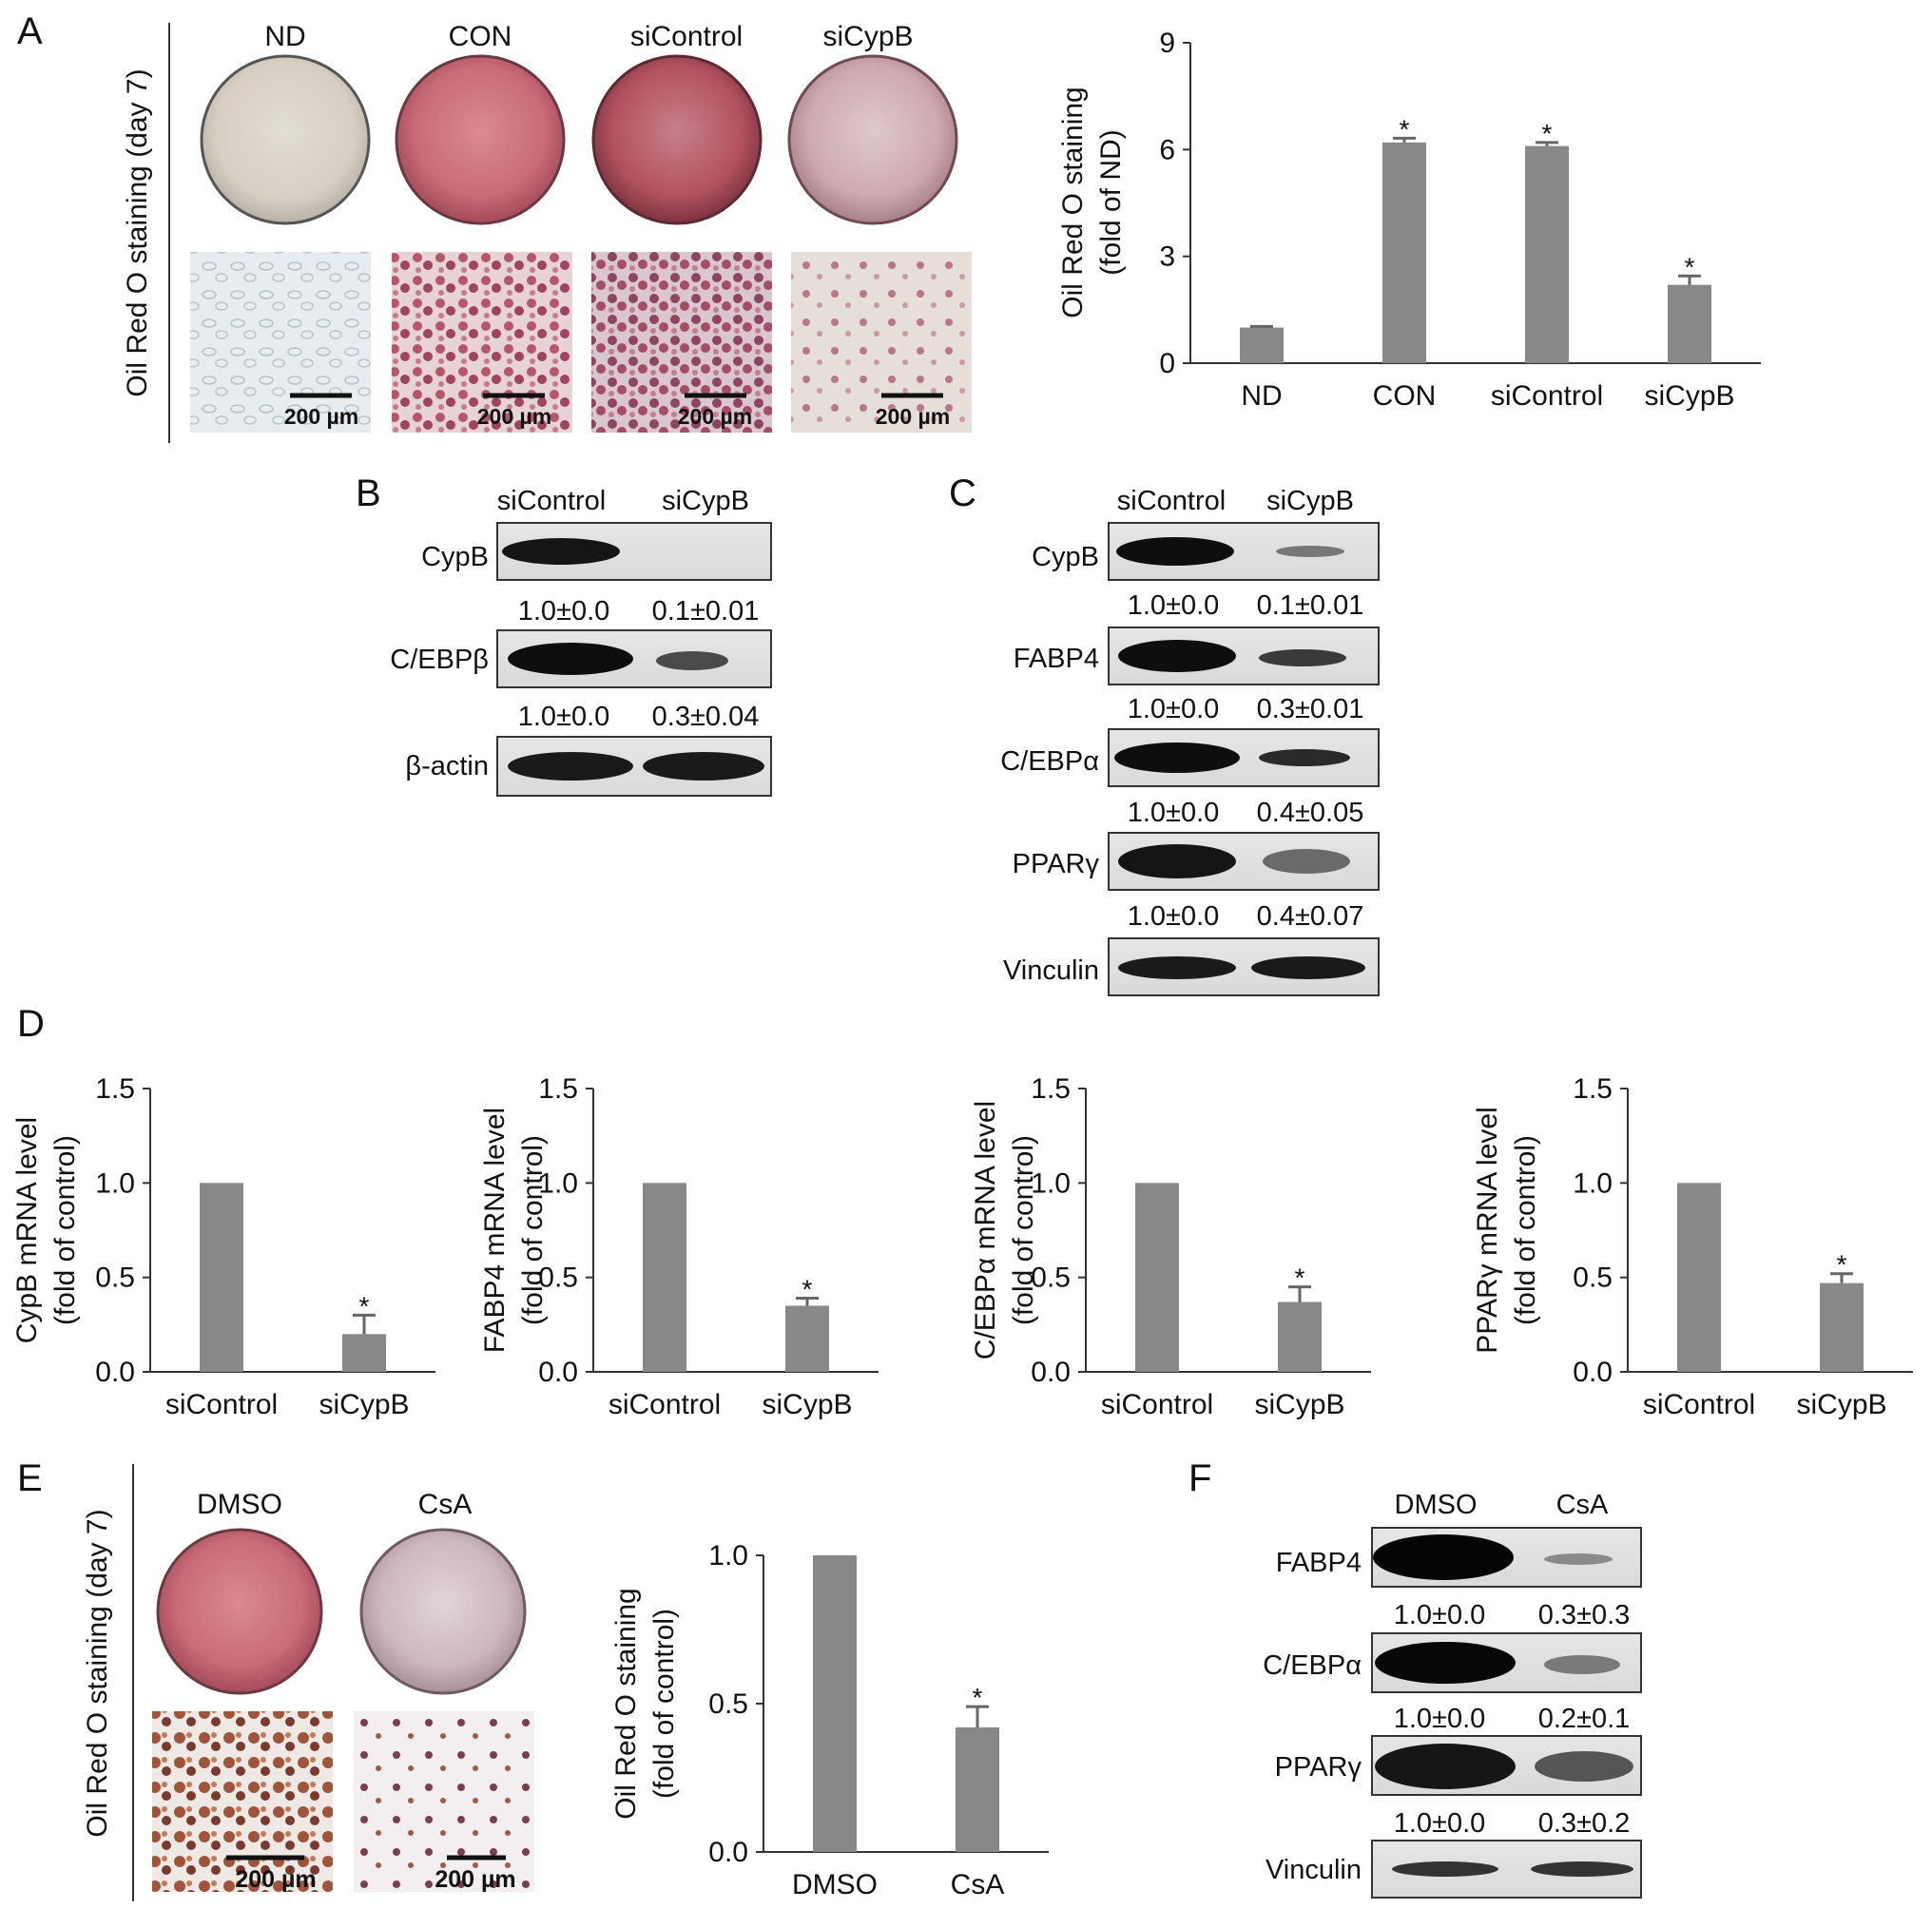 This screenshot has width=1932, height=1909. What do you see at coordinates (137, 232) in the screenshot?
I see `panel-a-side-label: Oil Red O staining (day 7)` at bounding box center [137, 232].